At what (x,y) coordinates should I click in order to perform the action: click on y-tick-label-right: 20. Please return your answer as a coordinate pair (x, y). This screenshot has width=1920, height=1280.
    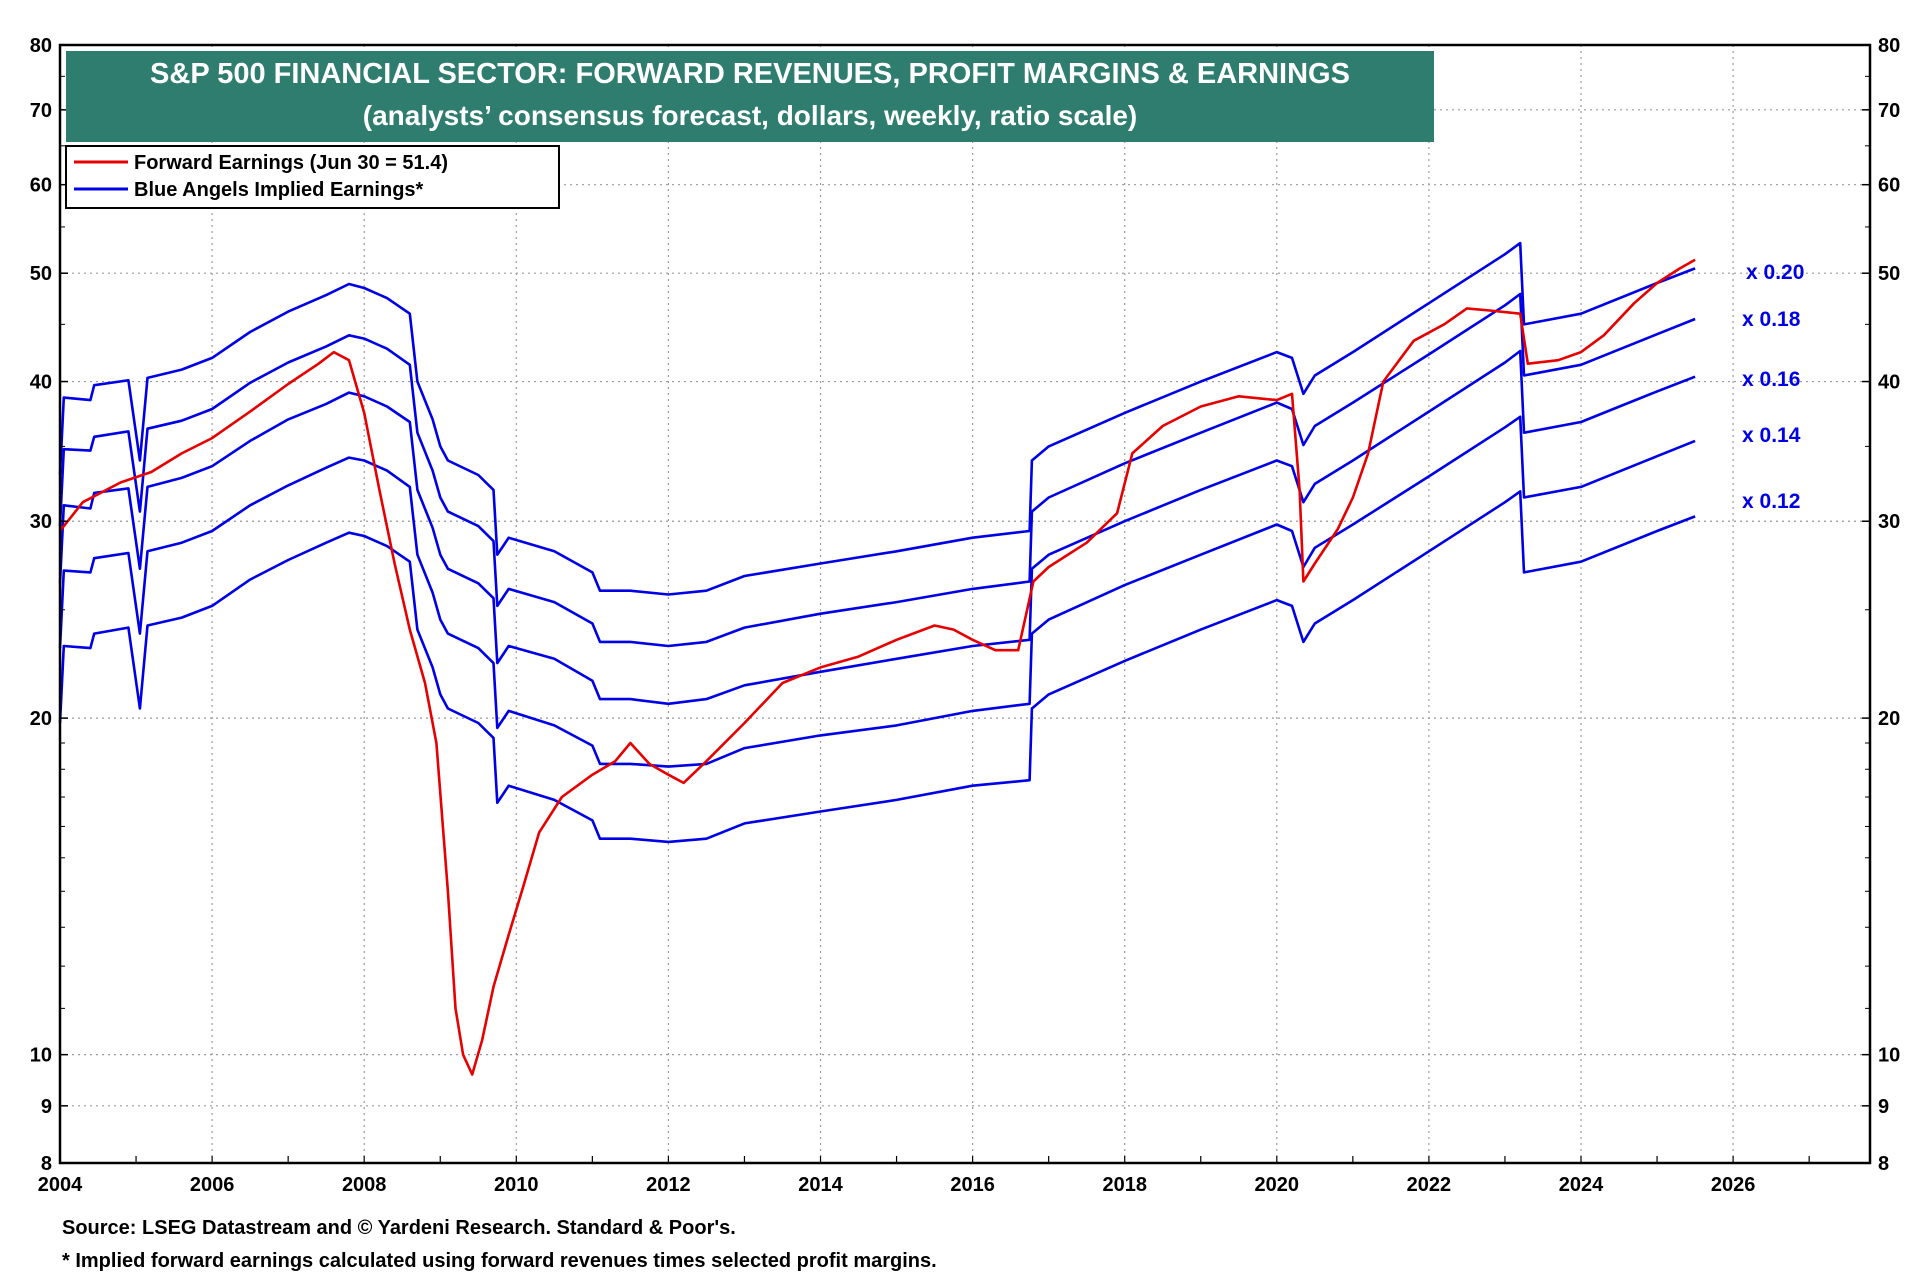
    Looking at the image, I should click on (1889, 719).